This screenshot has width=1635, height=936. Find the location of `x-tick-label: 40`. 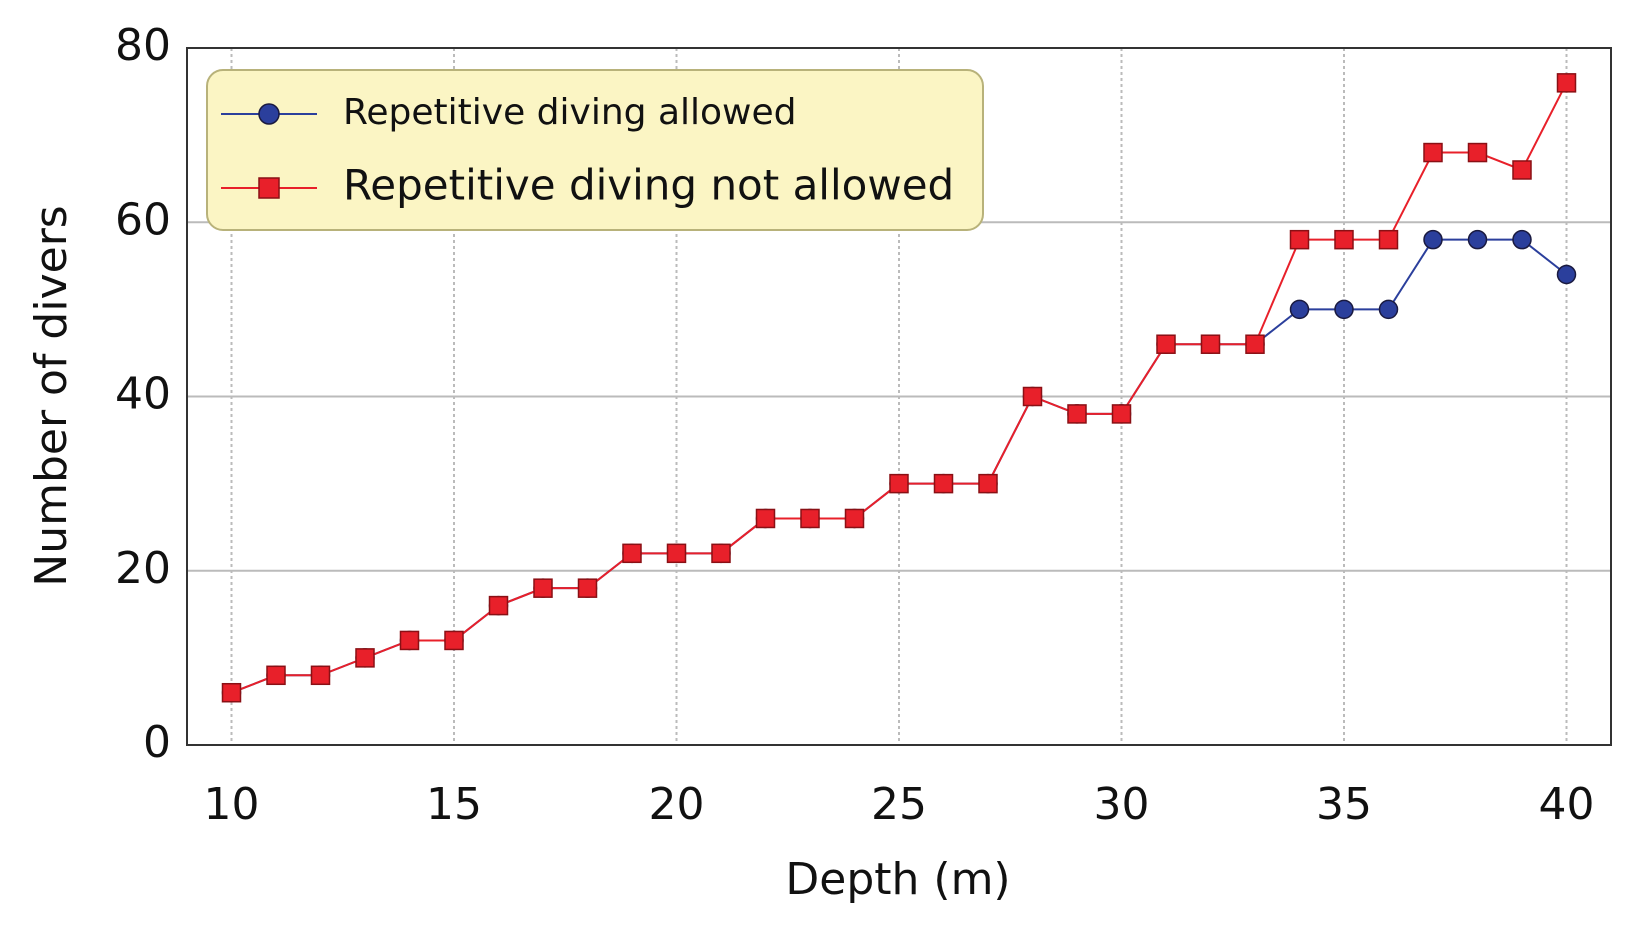

x-tick-label: 40 is located at coordinates (1567, 804).